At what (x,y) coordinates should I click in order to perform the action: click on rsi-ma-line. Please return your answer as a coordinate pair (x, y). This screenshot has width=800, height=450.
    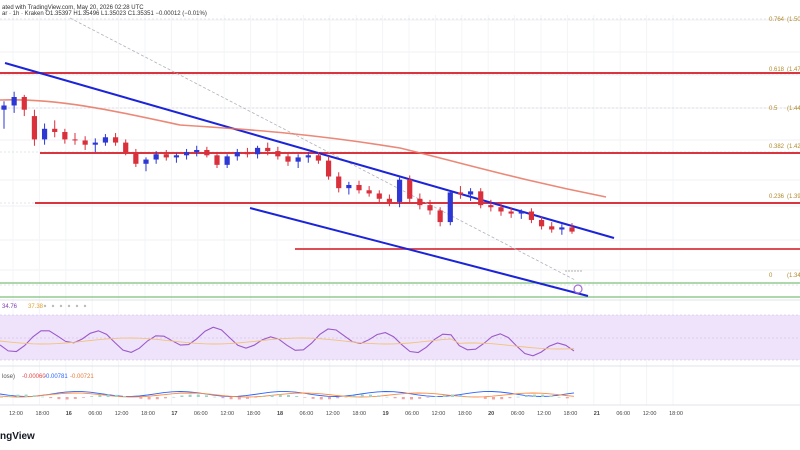
    Looking at the image, I should click on (287, 343).